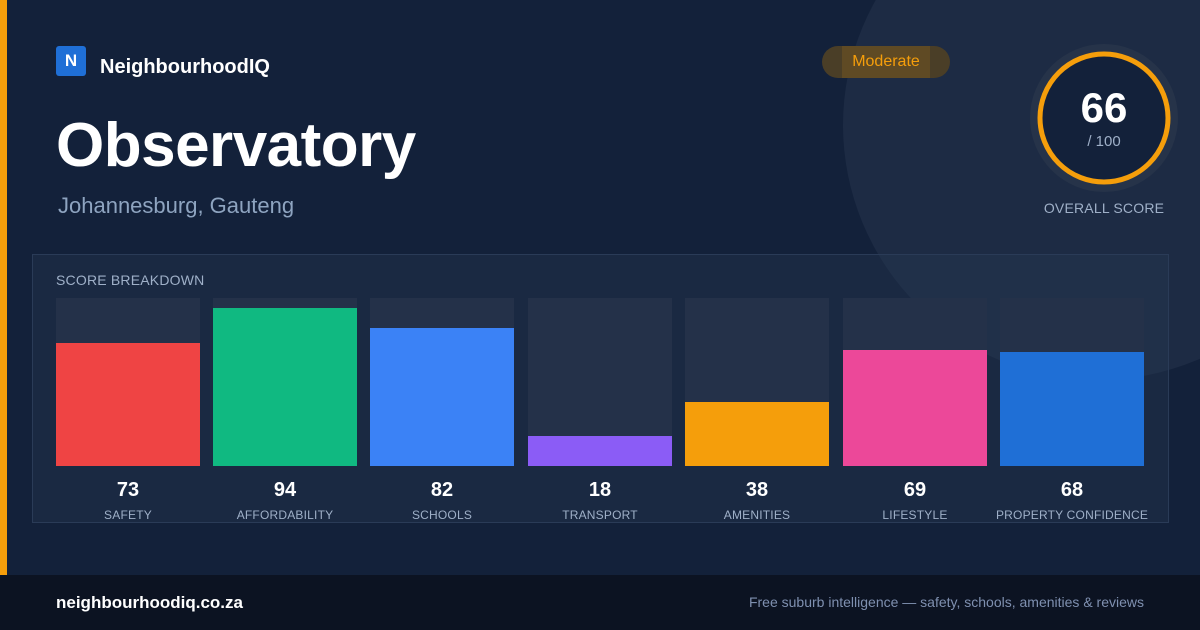 This screenshot has height=630, width=1200. Describe the element at coordinates (128, 515) in the screenshot. I see `score-bar-label: SAFETY` at that location.